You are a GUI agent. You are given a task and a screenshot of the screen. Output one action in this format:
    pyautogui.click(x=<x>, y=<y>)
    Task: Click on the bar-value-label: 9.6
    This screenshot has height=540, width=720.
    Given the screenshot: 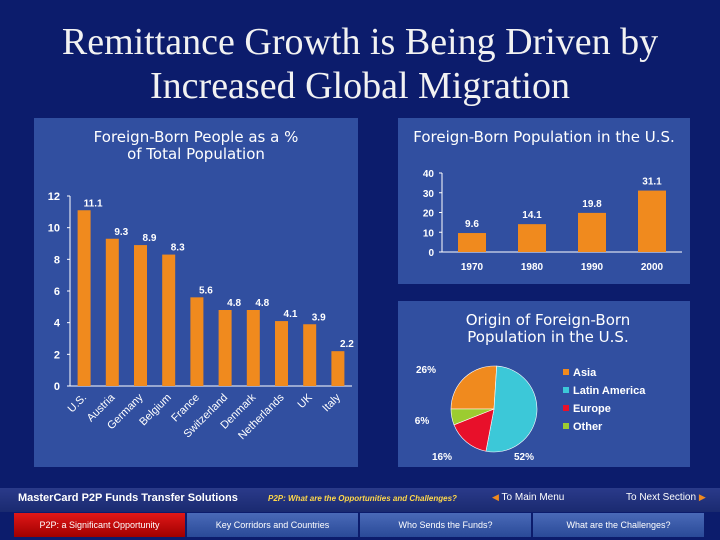 What is the action you would take?
    pyautogui.click(x=472, y=224)
    